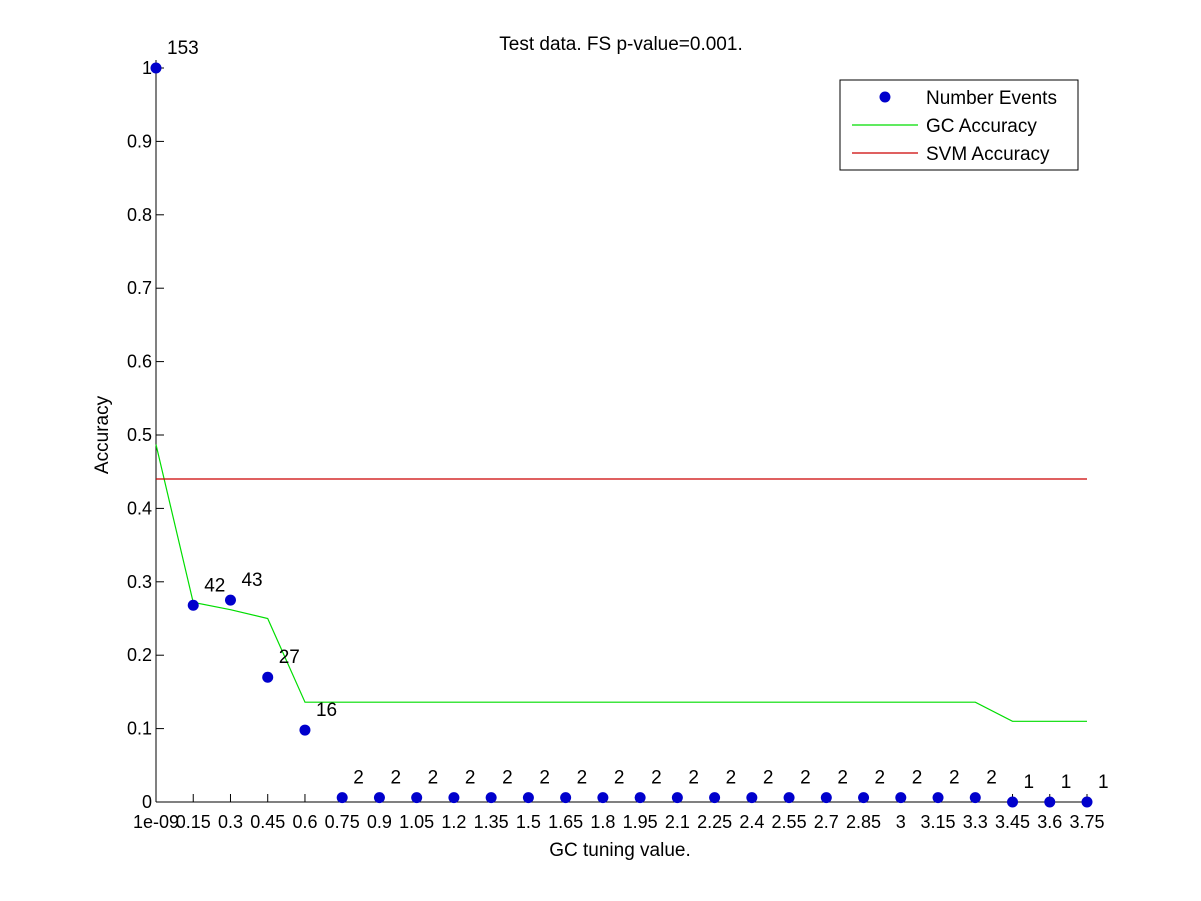  Describe the element at coordinates (901, 822) in the screenshot. I see `x-tick-label: 3` at that location.